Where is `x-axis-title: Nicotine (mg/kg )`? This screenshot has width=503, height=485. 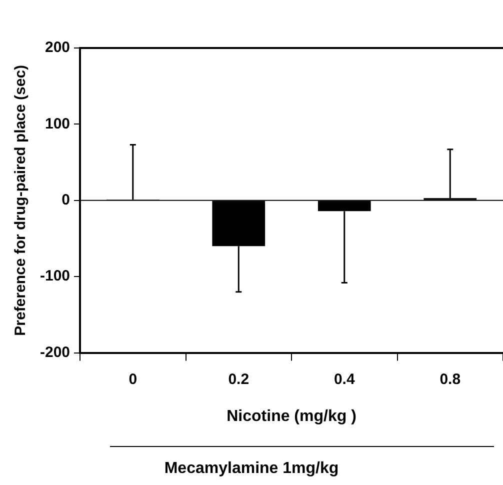
x-axis-title: Nicotine (mg/kg ) is located at coordinates (291, 416).